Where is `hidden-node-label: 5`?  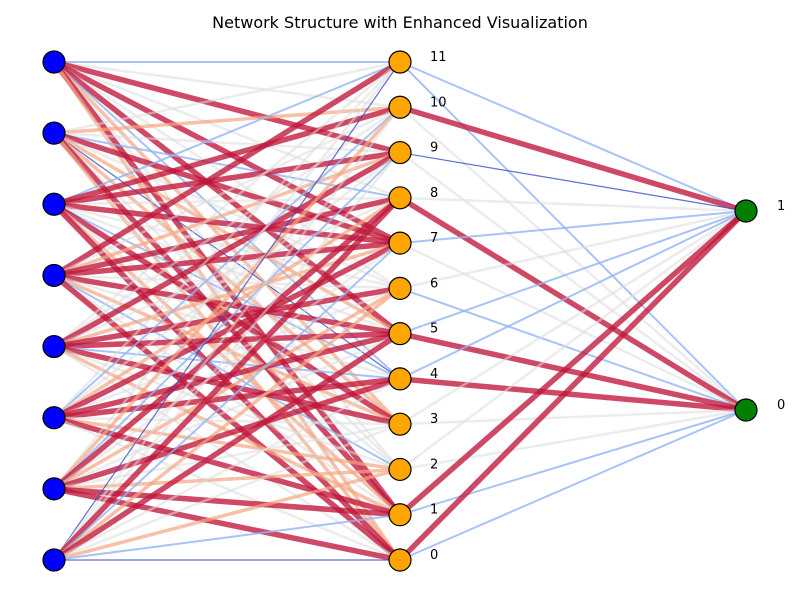 hidden-node-label: 5 is located at coordinates (434, 329).